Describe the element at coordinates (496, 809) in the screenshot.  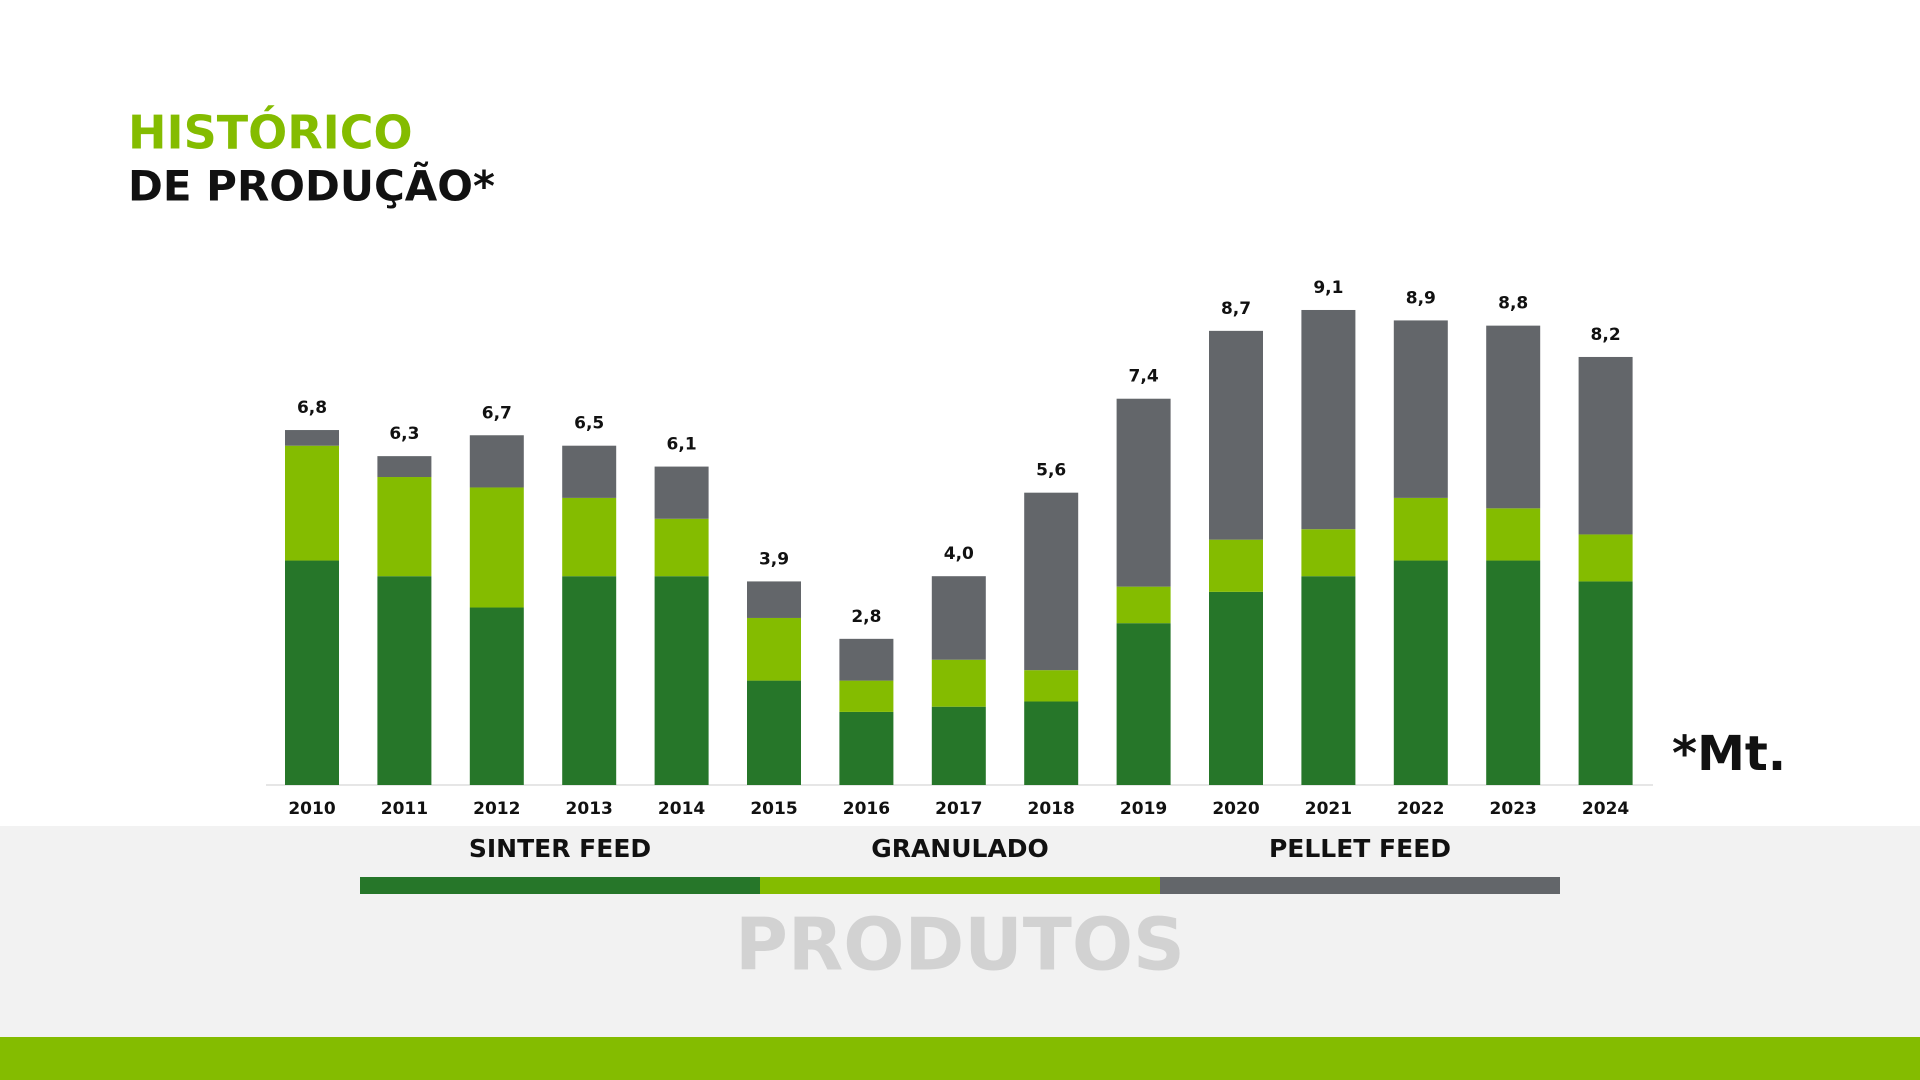
I see `x-tick-label: 2012` at that location.